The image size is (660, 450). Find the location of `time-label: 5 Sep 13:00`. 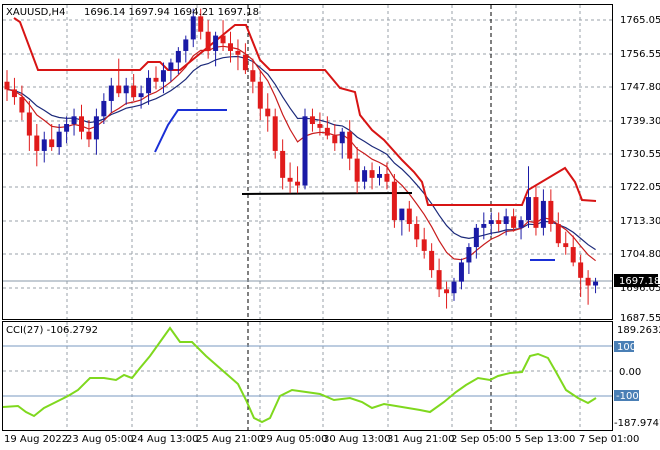

time-label: 5 Sep 13:00 is located at coordinates (545, 439).